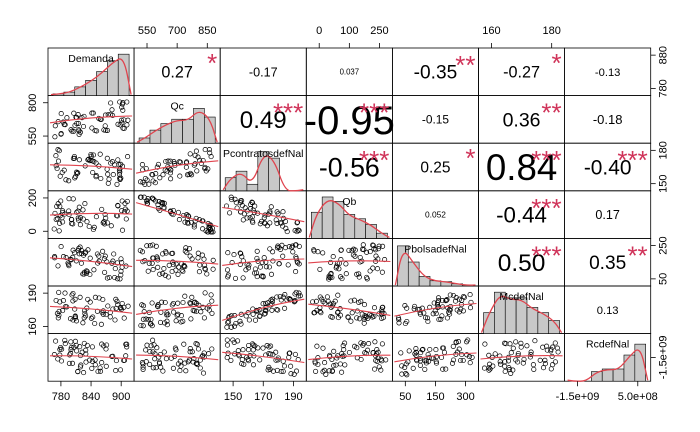 This screenshot has height=432, width=700. What do you see at coordinates (374, 113) in the screenshot?
I see `significance-stars: ***` at bounding box center [374, 113].